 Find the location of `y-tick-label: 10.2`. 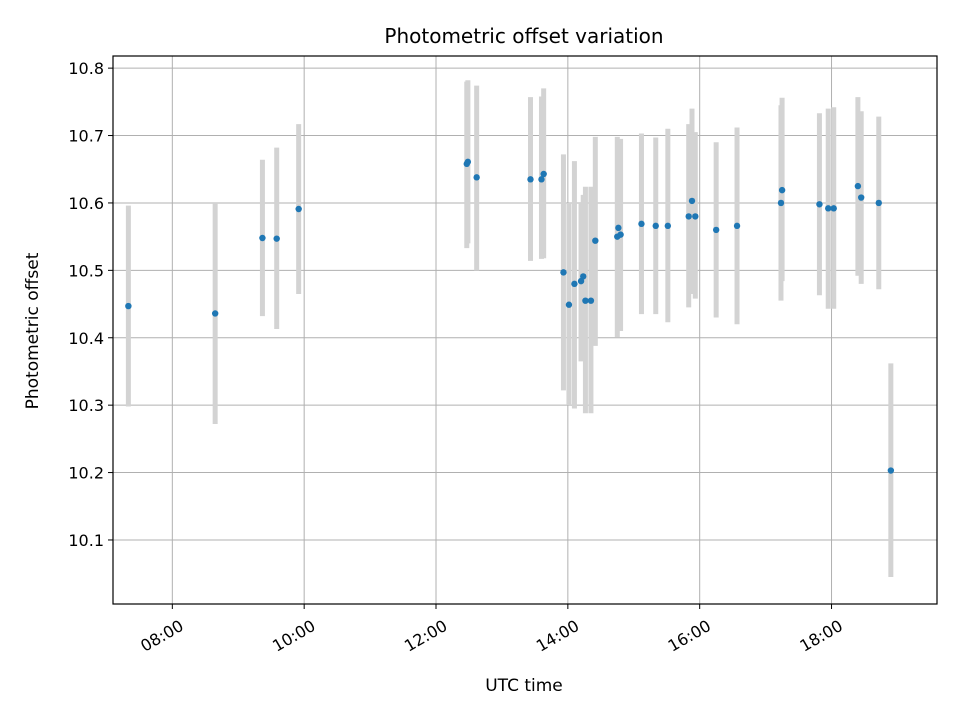

y-tick-label: 10.2 is located at coordinates (86, 473).